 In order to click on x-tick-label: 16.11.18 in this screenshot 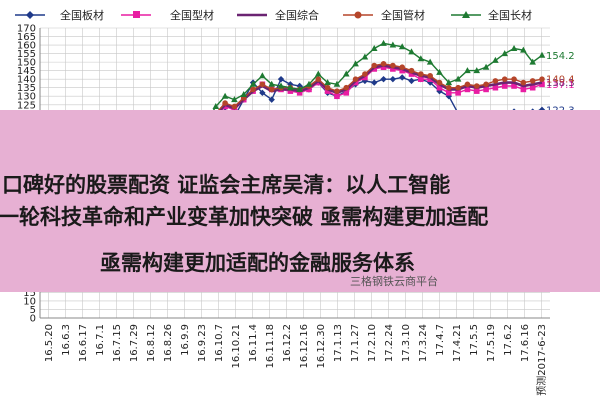, I will do `click(270, 346)`.